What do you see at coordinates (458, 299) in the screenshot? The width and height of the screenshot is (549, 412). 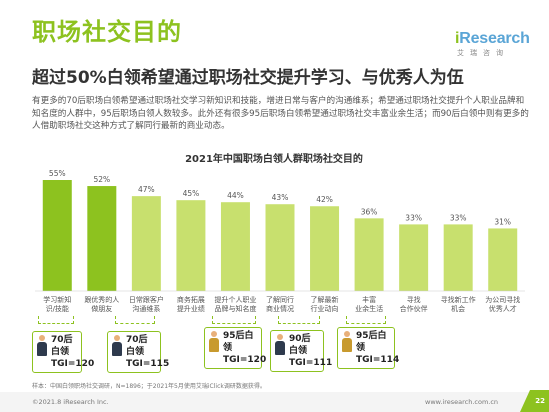 I see `category-label: 寻找新工作` at bounding box center [458, 299].